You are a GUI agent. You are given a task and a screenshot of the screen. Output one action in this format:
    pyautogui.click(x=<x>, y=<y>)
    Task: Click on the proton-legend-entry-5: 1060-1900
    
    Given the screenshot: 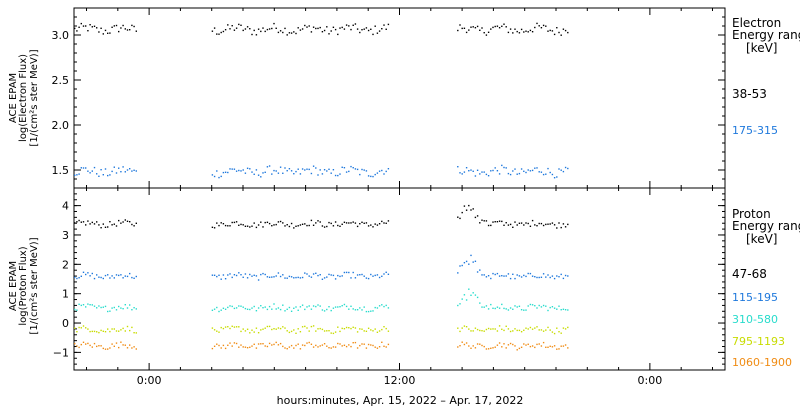 What is the action you would take?
    pyautogui.click(x=762, y=362)
    